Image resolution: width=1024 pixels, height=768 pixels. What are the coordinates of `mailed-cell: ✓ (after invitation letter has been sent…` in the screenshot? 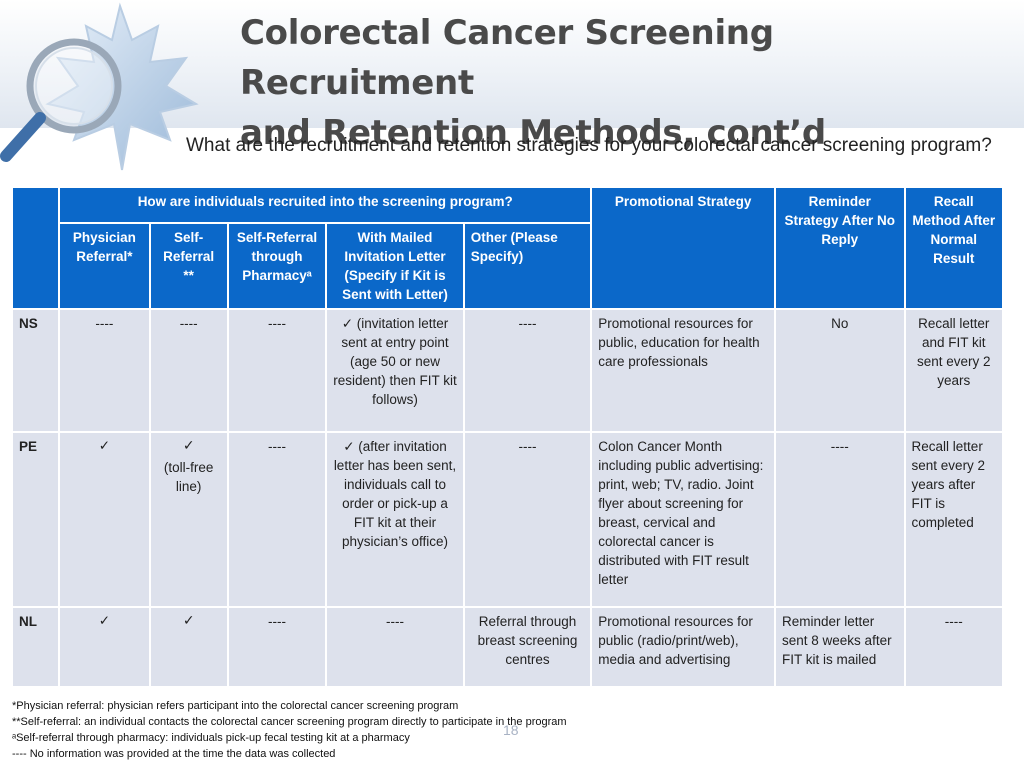 It's located at (395, 519).